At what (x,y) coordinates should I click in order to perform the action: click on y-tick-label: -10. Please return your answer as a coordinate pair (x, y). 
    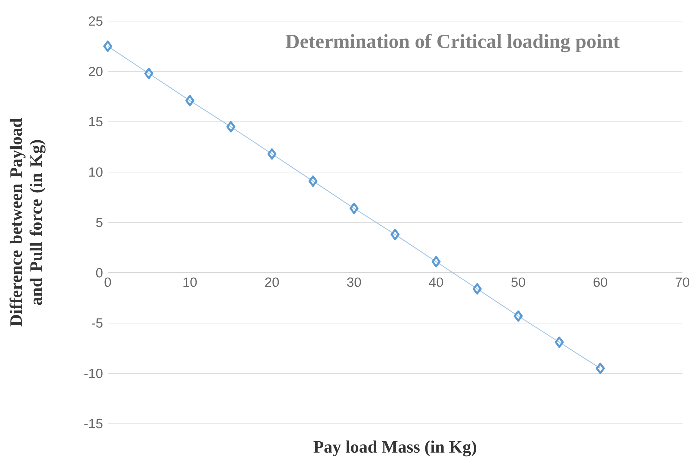
    Looking at the image, I should click on (93, 373).